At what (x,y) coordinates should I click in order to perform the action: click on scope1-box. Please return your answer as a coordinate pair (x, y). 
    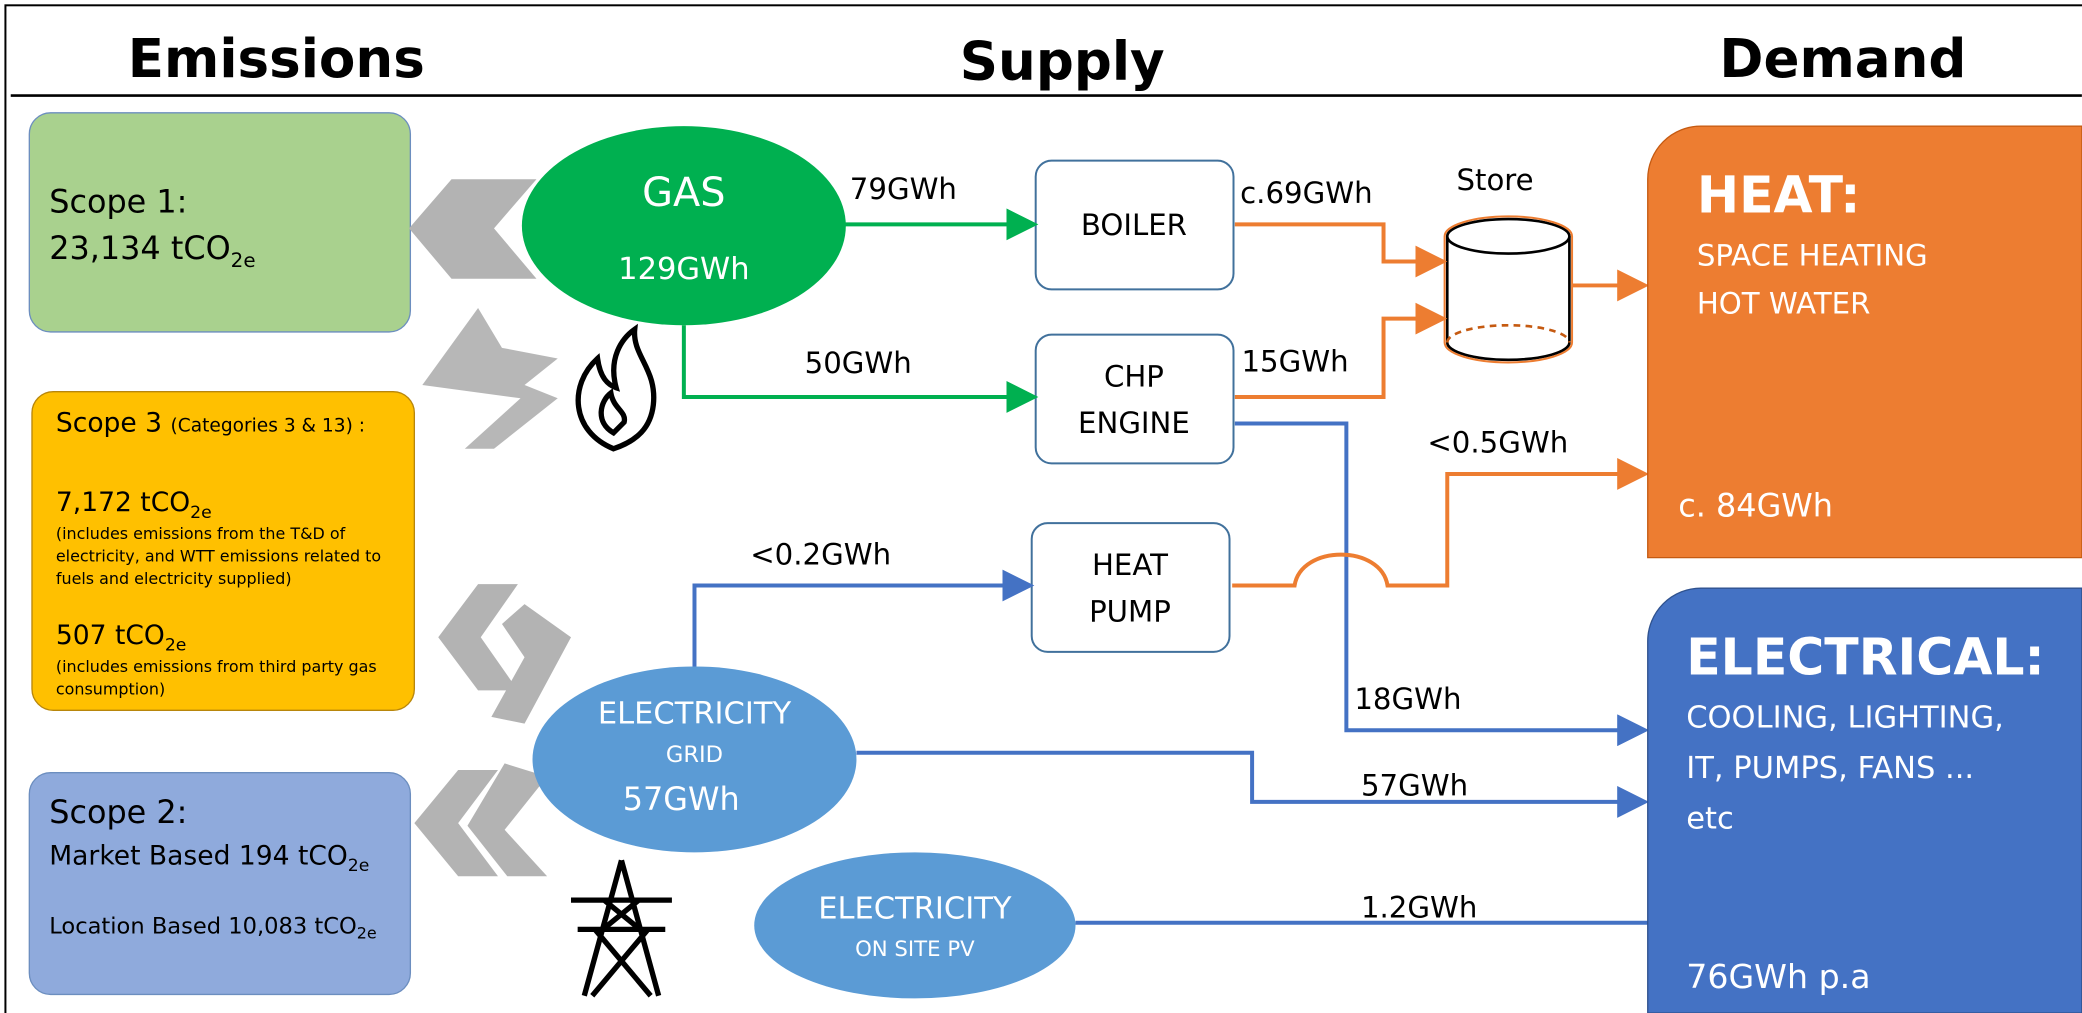
    Looking at the image, I should click on (220, 222).